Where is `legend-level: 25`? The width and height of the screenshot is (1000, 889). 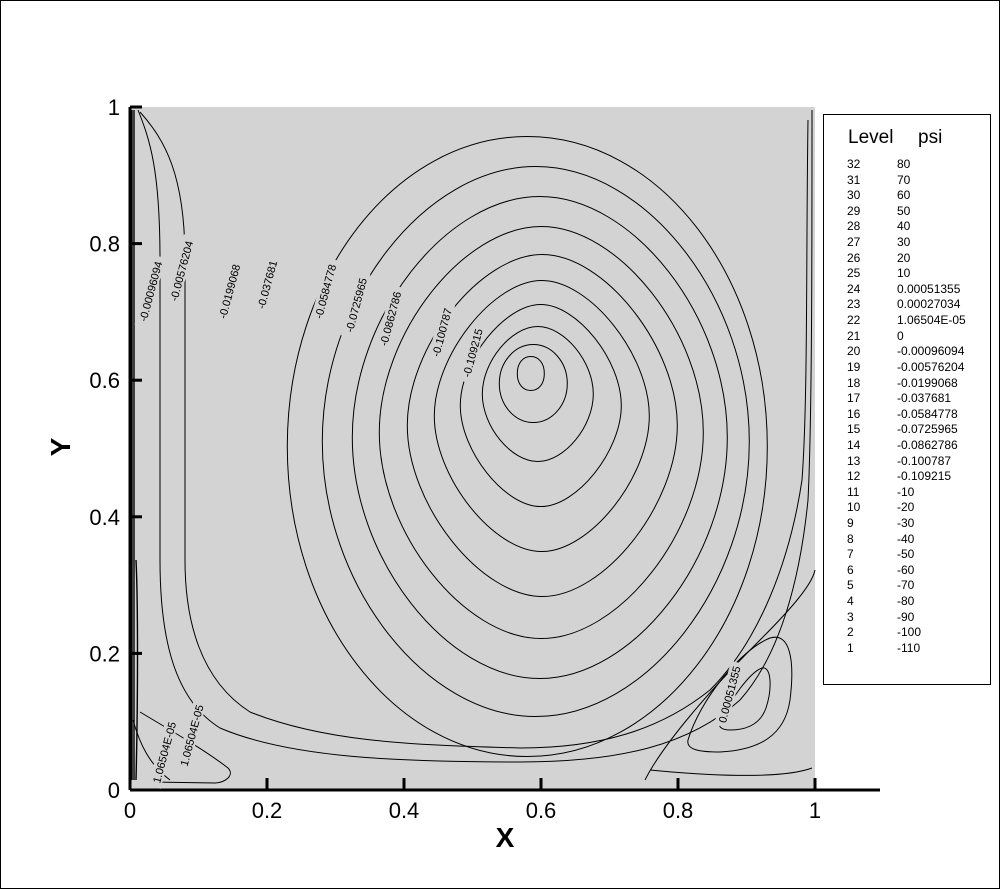 legend-level: 25 is located at coordinates (854, 273).